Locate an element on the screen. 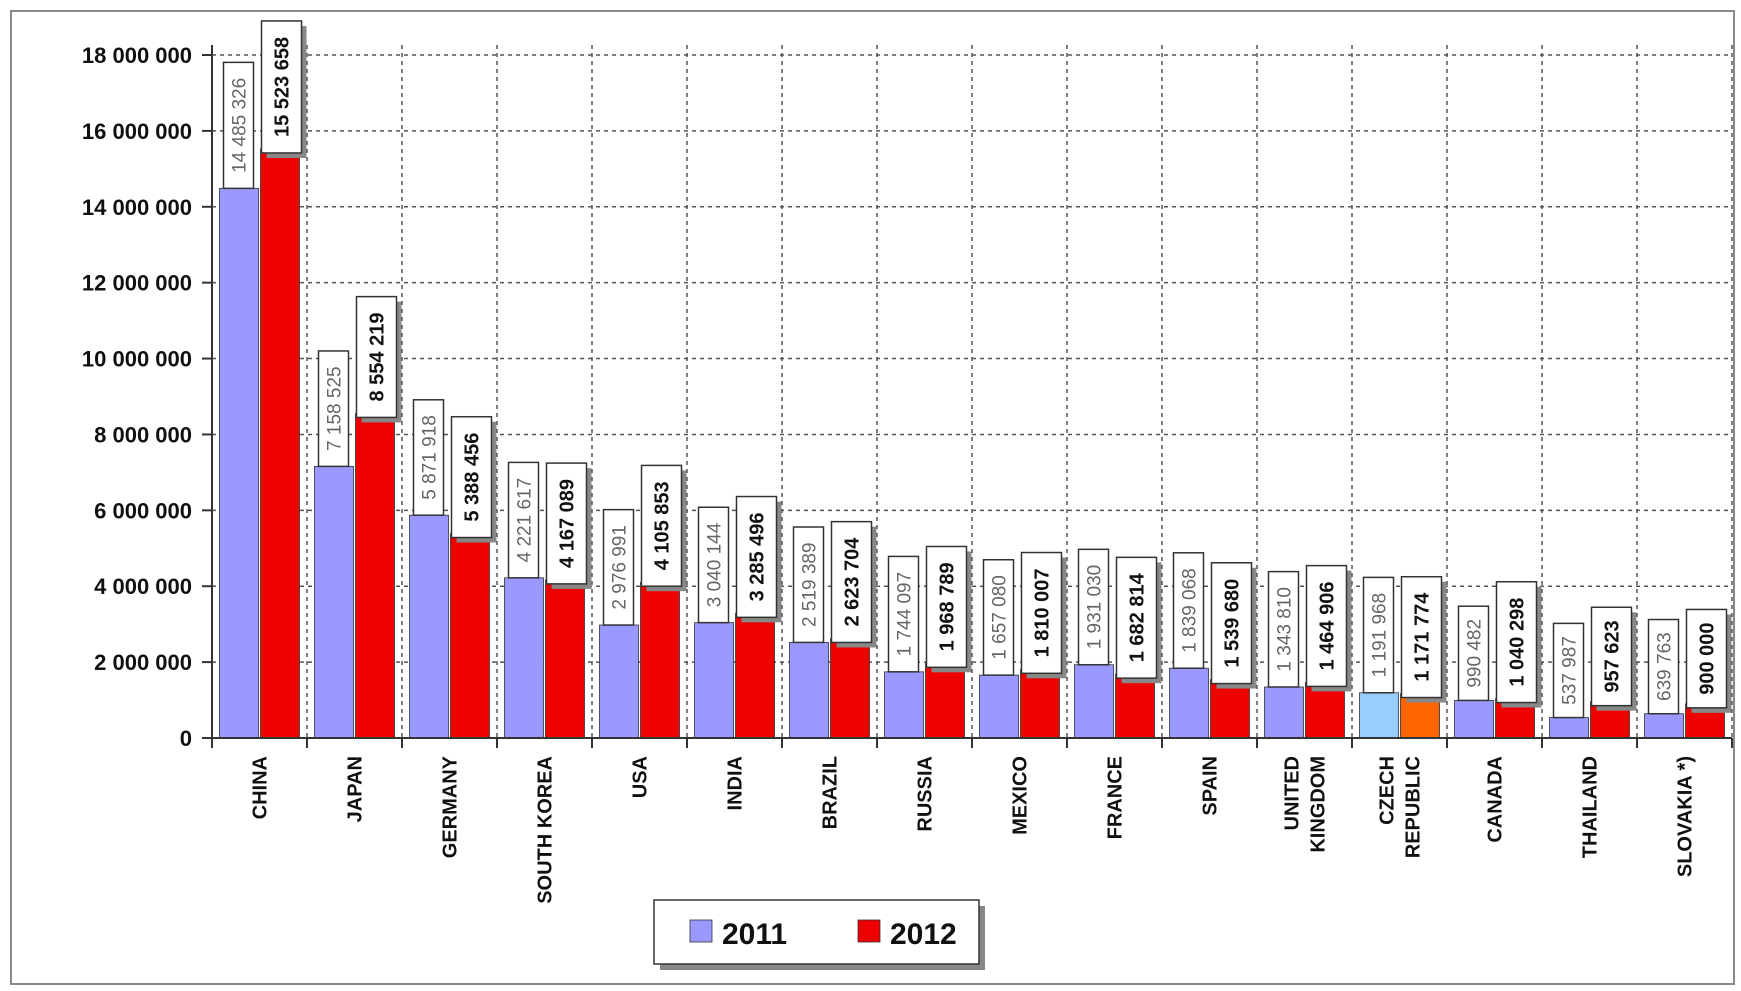 The image size is (1741, 991). data-label-2011: 639 763 is located at coordinates (1663, 666).